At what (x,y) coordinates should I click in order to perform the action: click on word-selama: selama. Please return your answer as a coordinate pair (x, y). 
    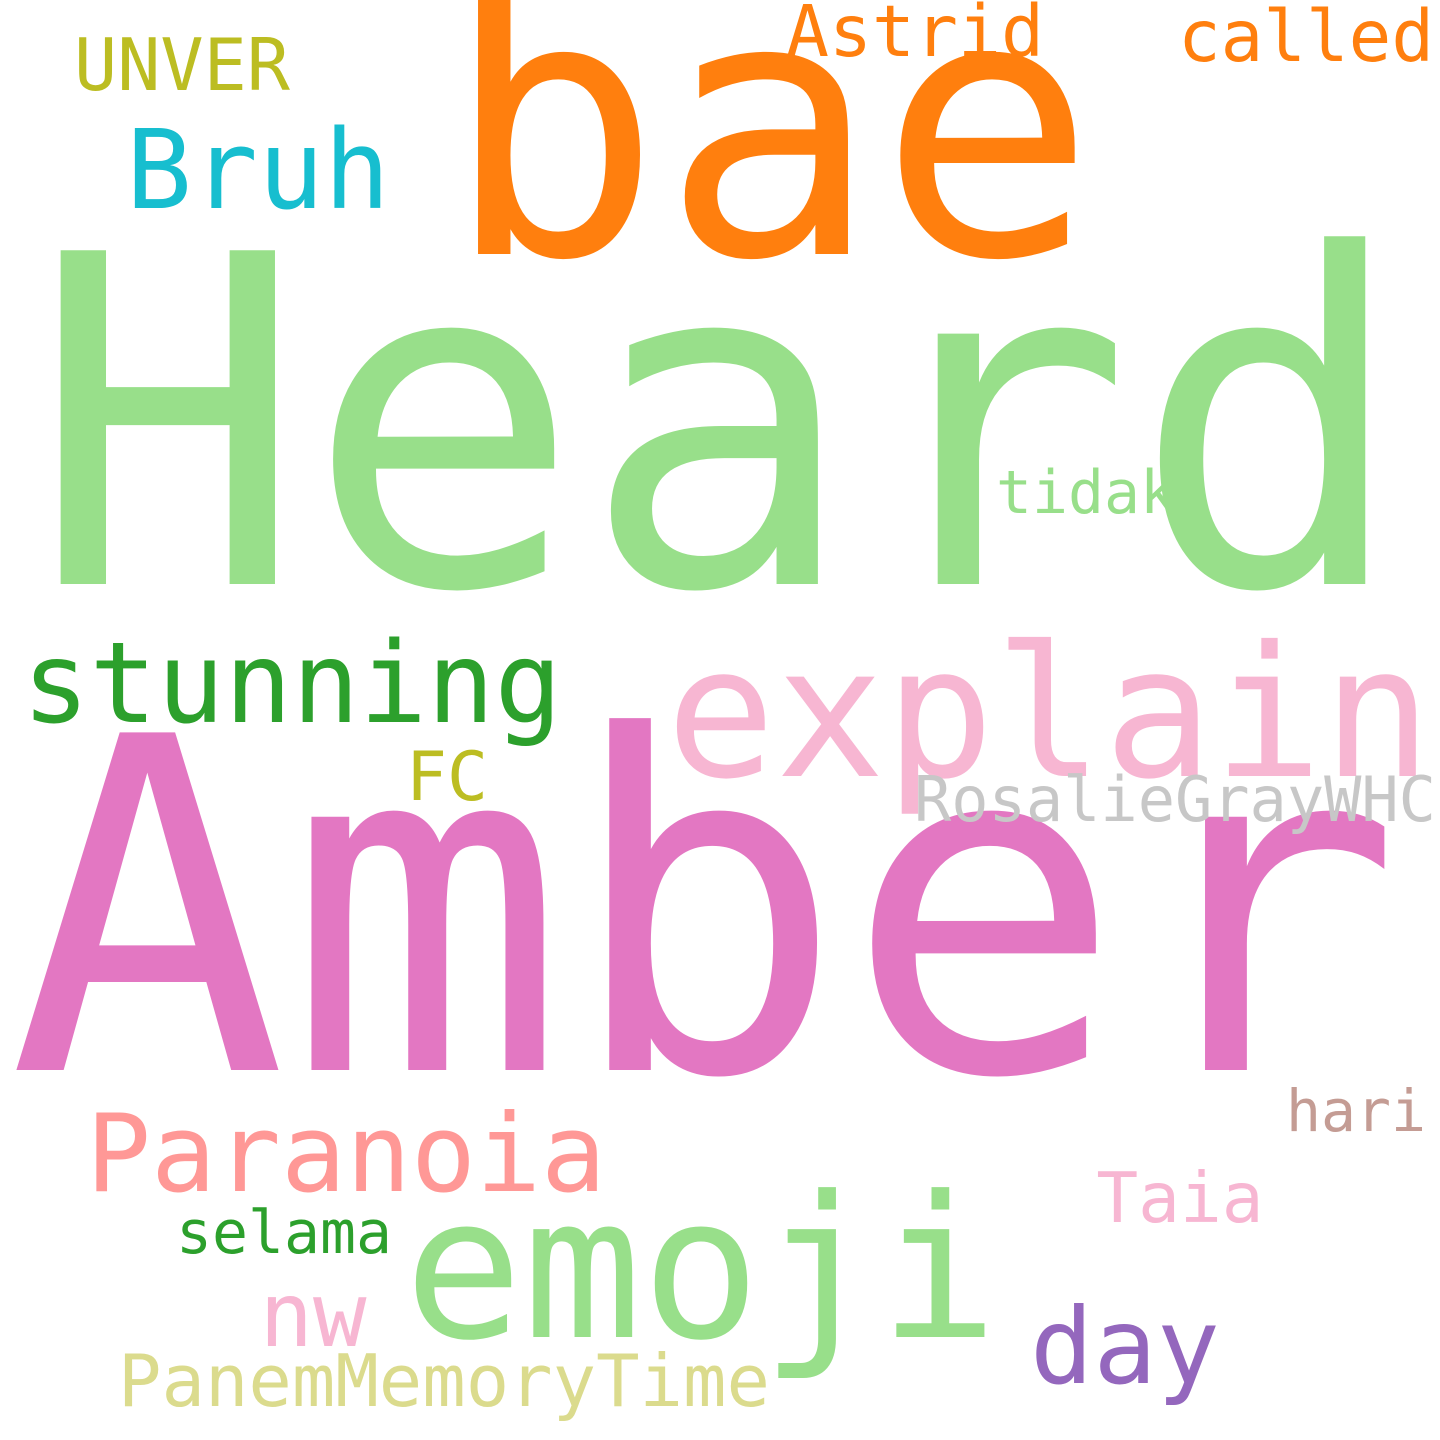
    Looking at the image, I should click on (284, 1234).